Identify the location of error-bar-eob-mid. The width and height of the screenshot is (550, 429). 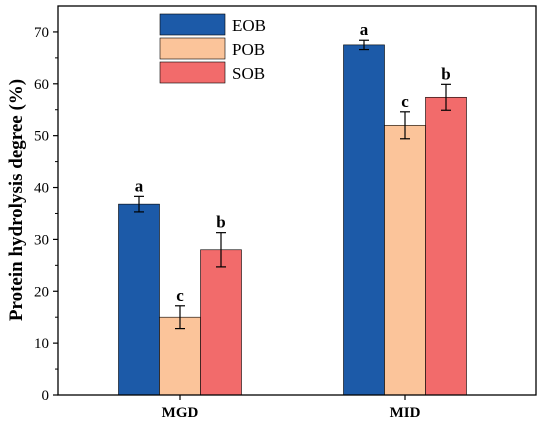
(364, 45).